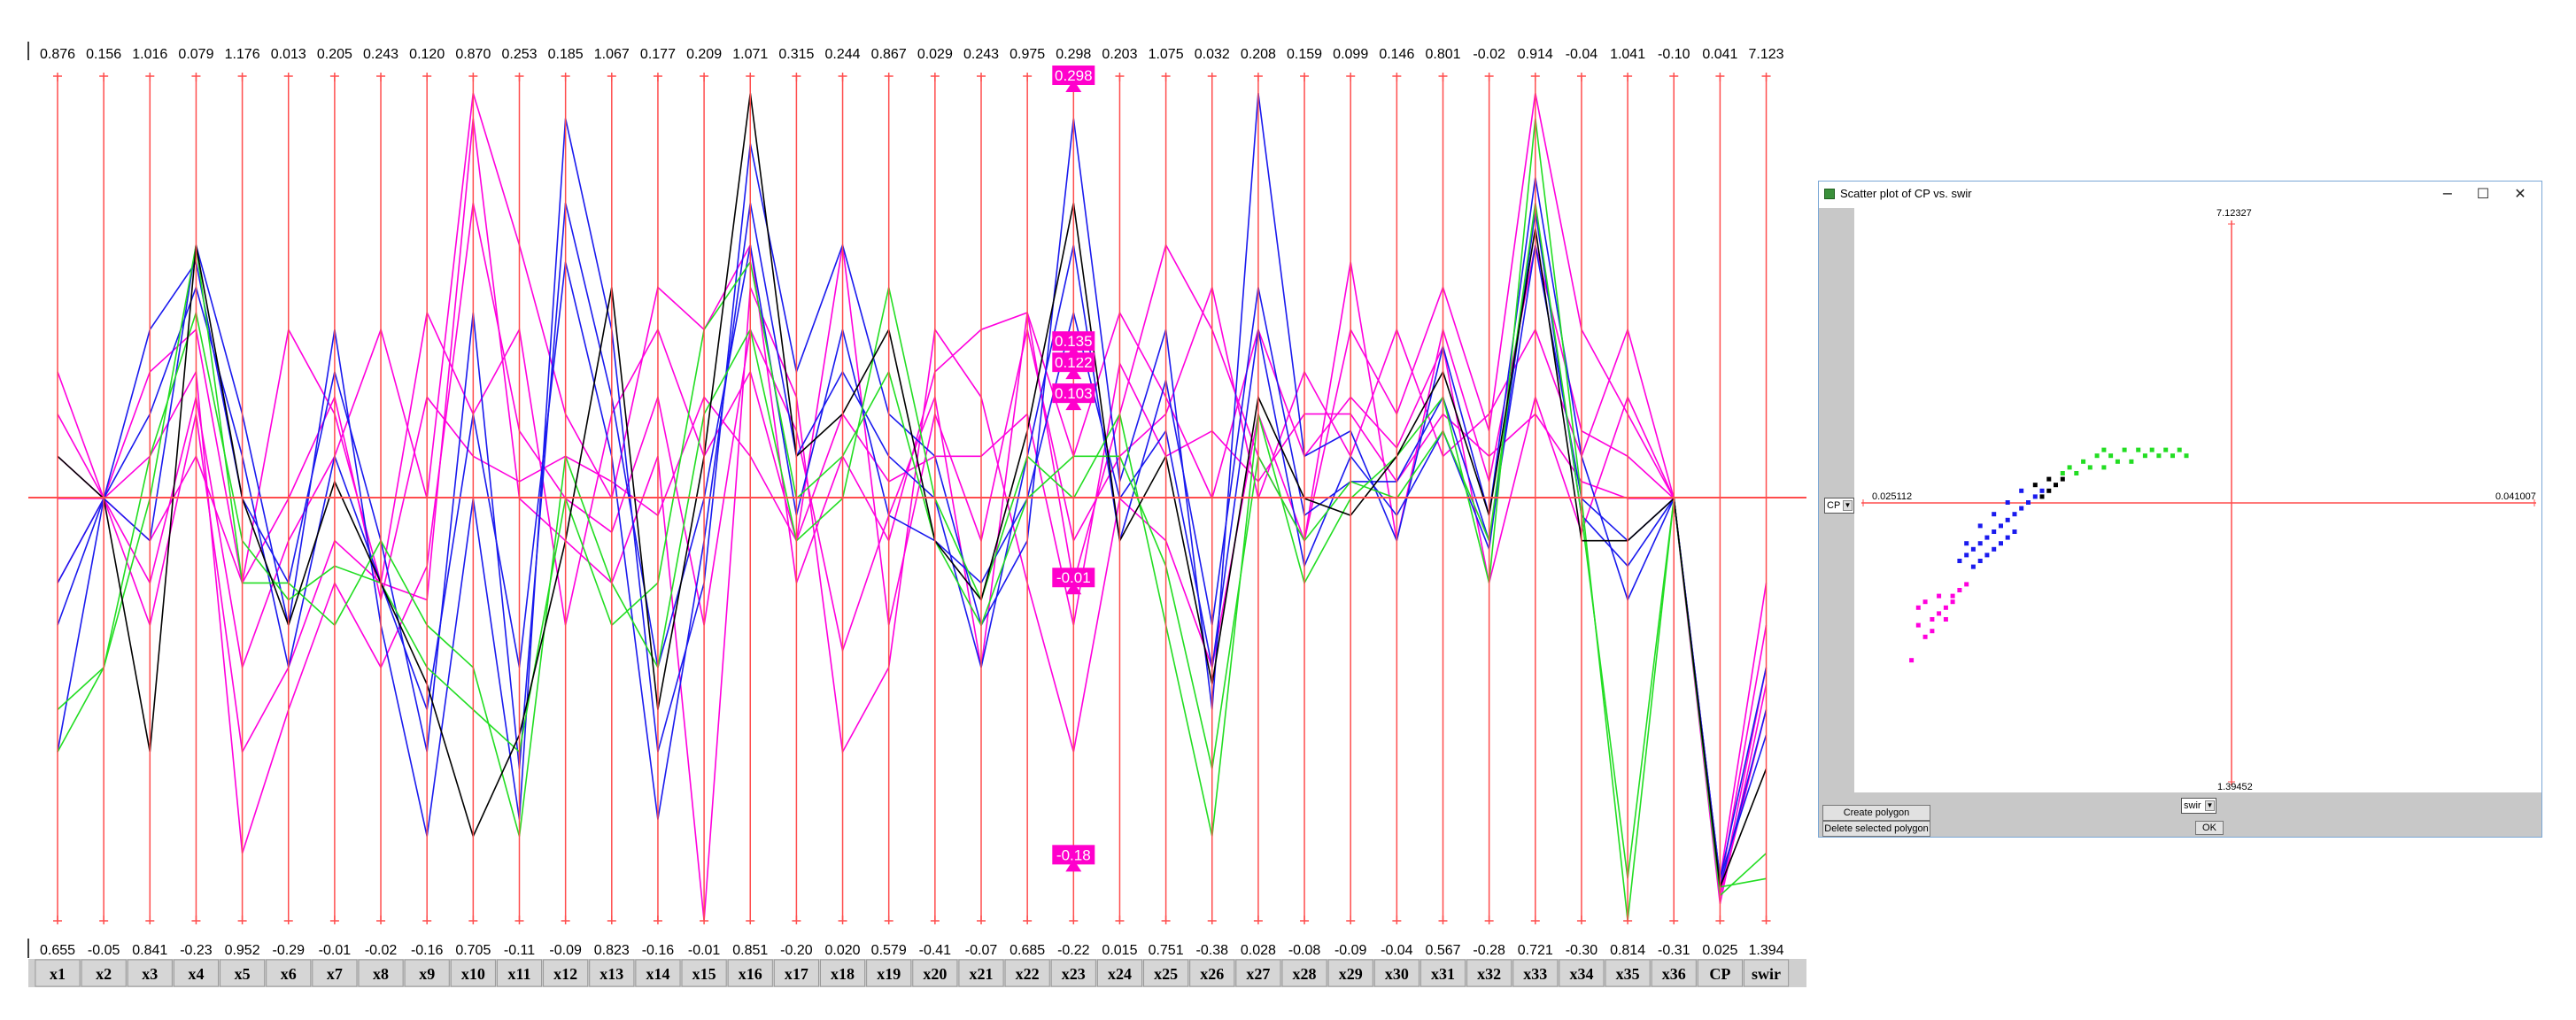 Image resolution: width=2576 pixels, height=1020 pixels. I want to click on axis-button-label-x12: x12, so click(565, 974).